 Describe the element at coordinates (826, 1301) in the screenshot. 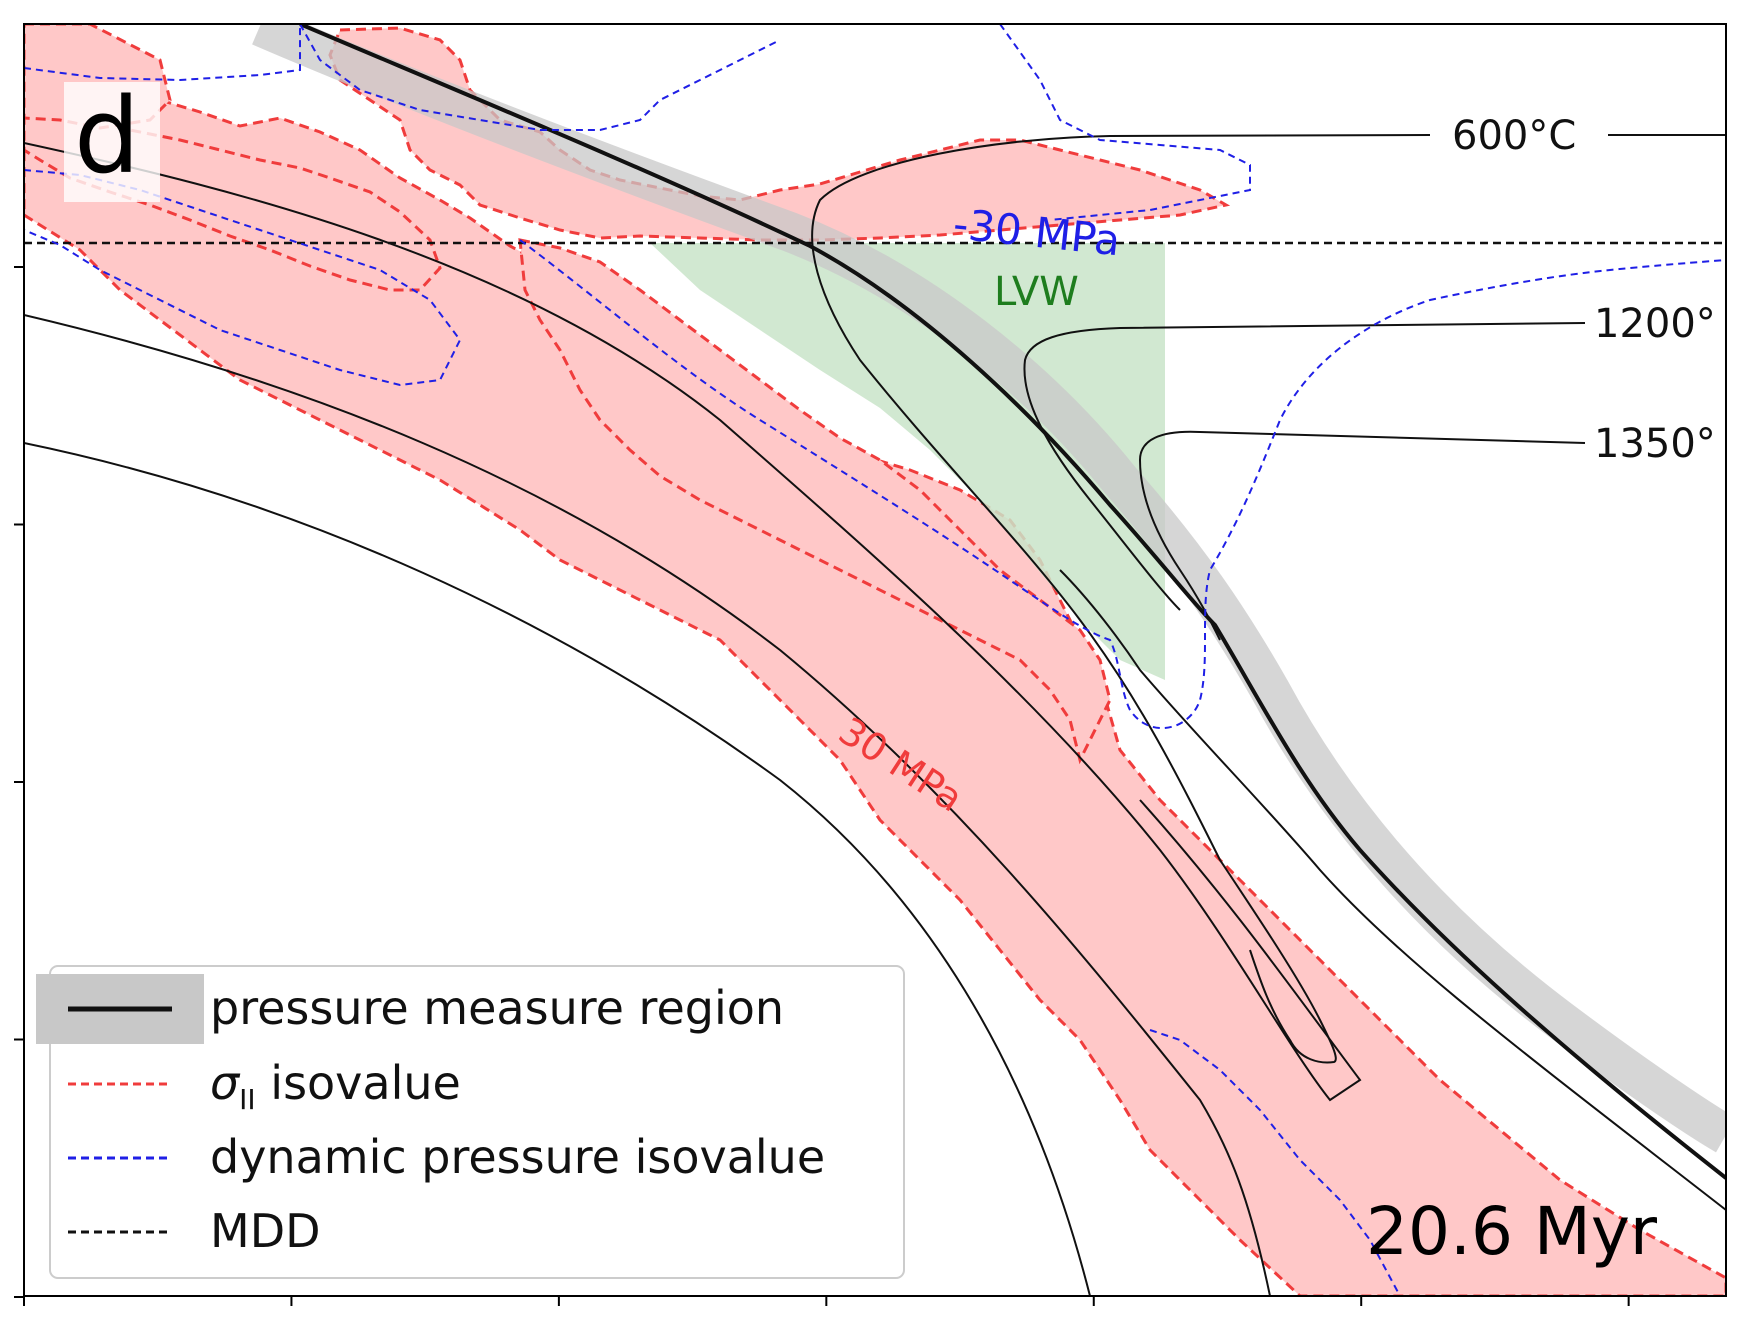

I see `x-axis-ticks` at that location.